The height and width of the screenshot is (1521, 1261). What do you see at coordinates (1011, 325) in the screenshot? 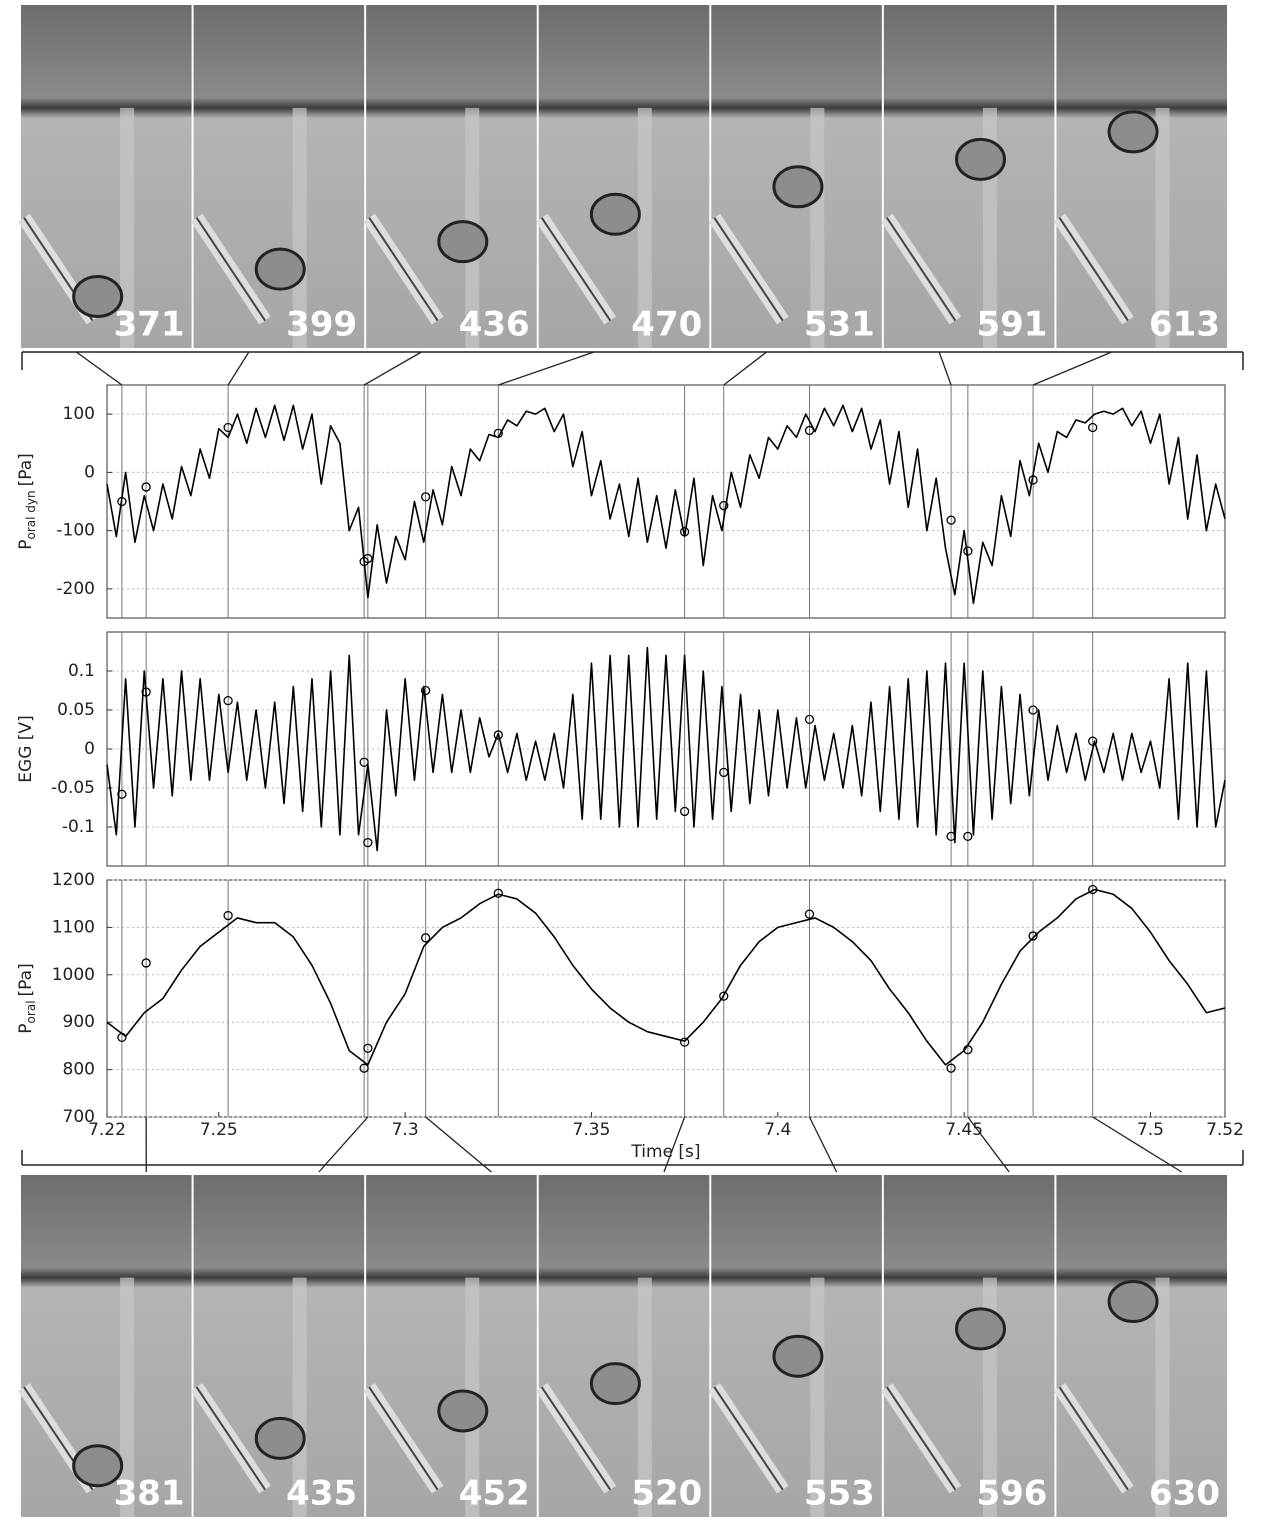
I see `frame-number: 591` at bounding box center [1011, 325].